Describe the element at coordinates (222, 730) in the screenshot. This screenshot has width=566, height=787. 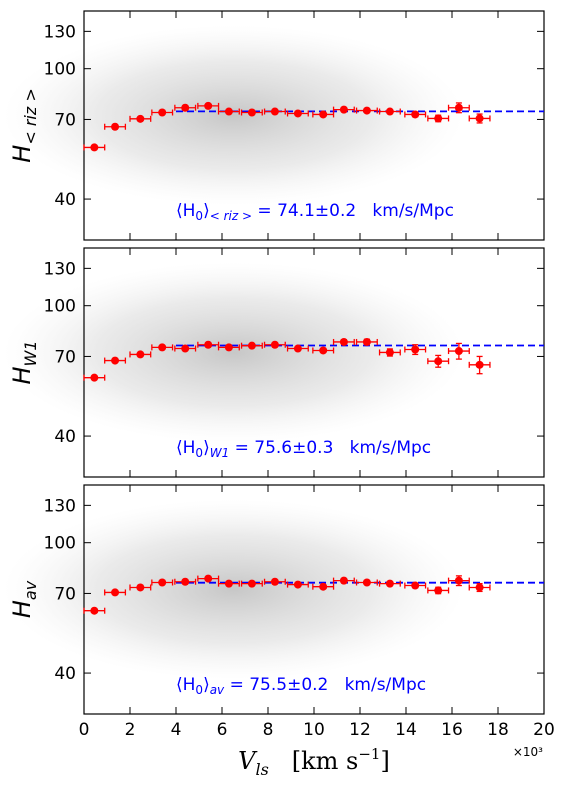
I see `x-tick-label: 6` at that location.